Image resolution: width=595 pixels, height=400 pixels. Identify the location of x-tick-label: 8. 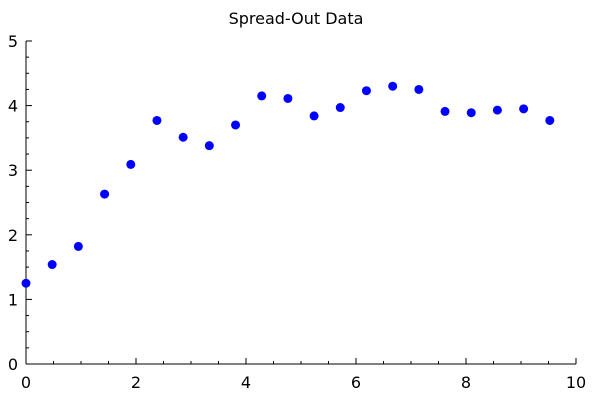
(466, 382).